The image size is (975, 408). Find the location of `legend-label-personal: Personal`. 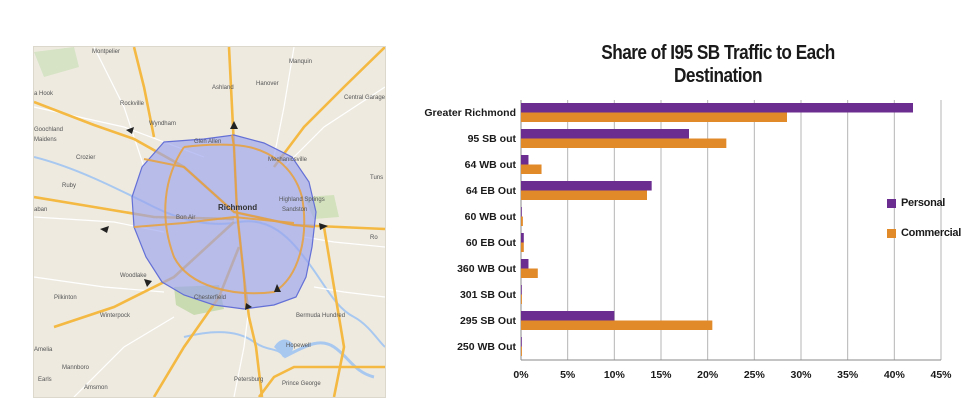

legend-label-personal: Personal is located at coordinates (923, 203).